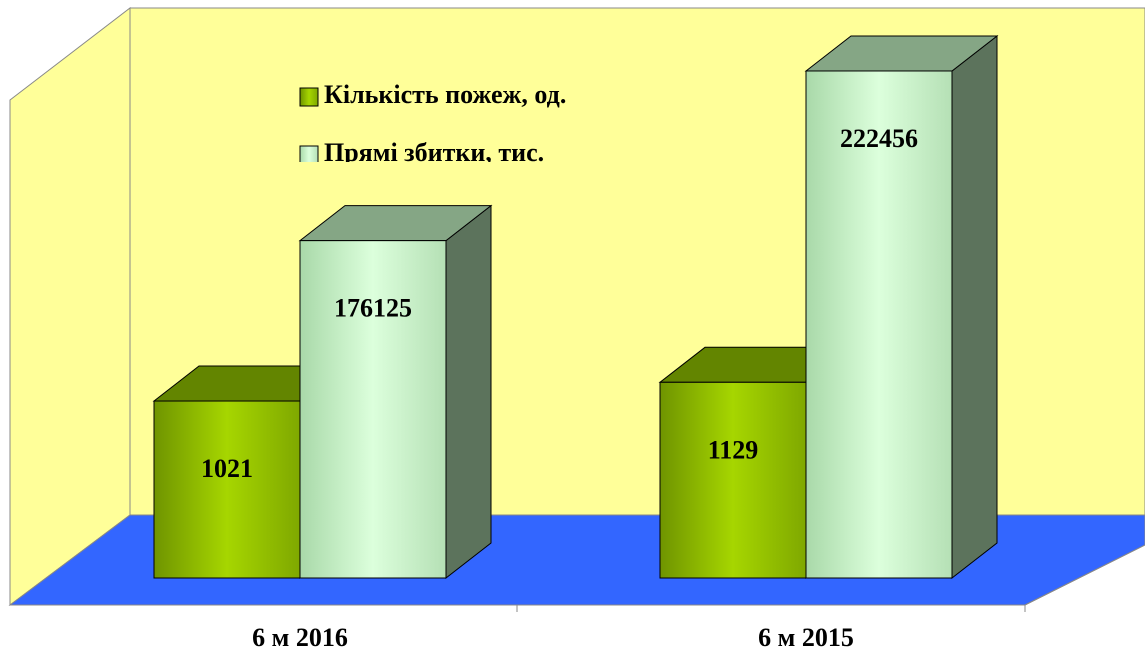  I want to click on value-label: 1021, so click(227, 468).